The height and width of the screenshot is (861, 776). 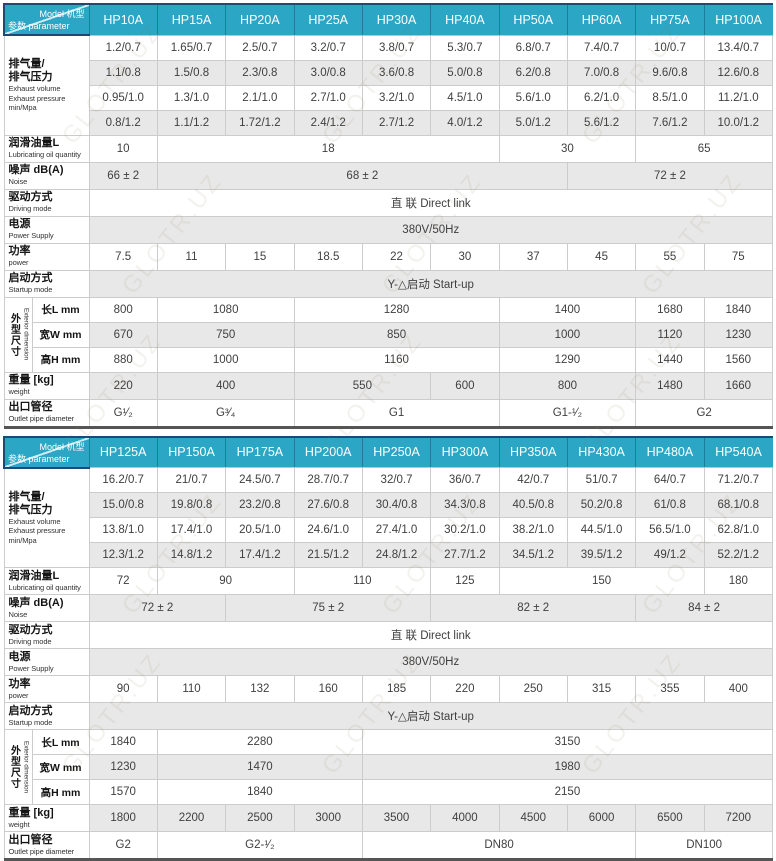 I want to click on value-cell: 0.95/1.0, so click(x=123, y=97).